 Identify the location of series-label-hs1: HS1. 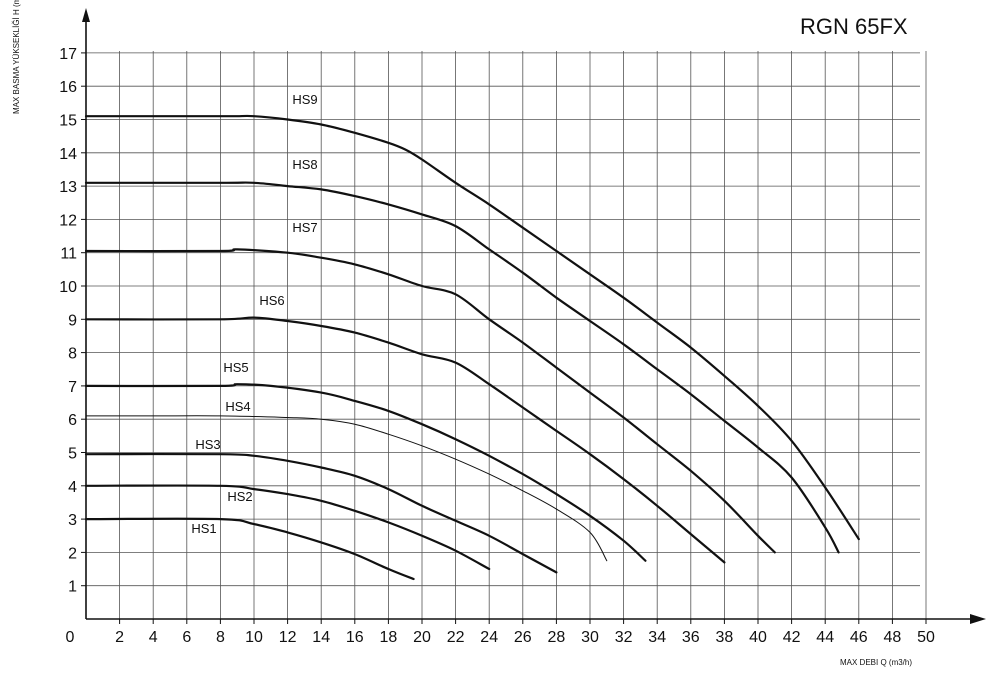
(203, 528).